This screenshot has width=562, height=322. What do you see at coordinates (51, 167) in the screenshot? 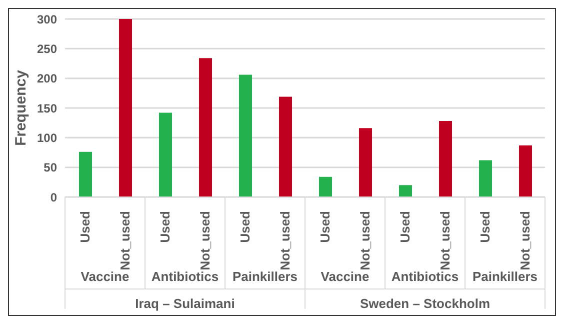
I see `y-tick-label: 50` at bounding box center [51, 167].